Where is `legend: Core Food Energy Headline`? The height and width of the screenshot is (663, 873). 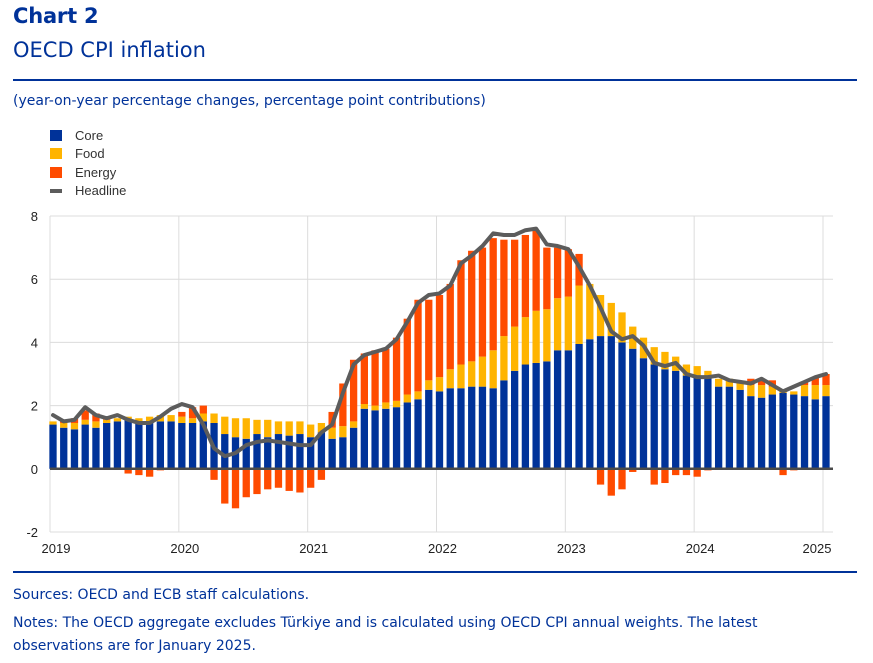
legend: Core Food Energy Headline is located at coordinates (88, 163).